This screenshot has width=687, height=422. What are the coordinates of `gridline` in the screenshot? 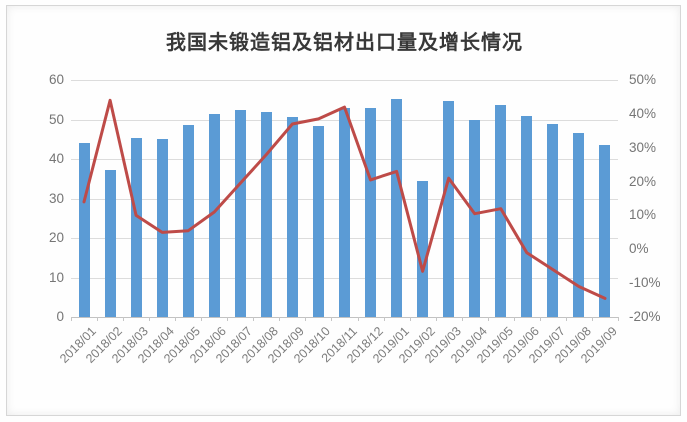 It's located at (344, 80).